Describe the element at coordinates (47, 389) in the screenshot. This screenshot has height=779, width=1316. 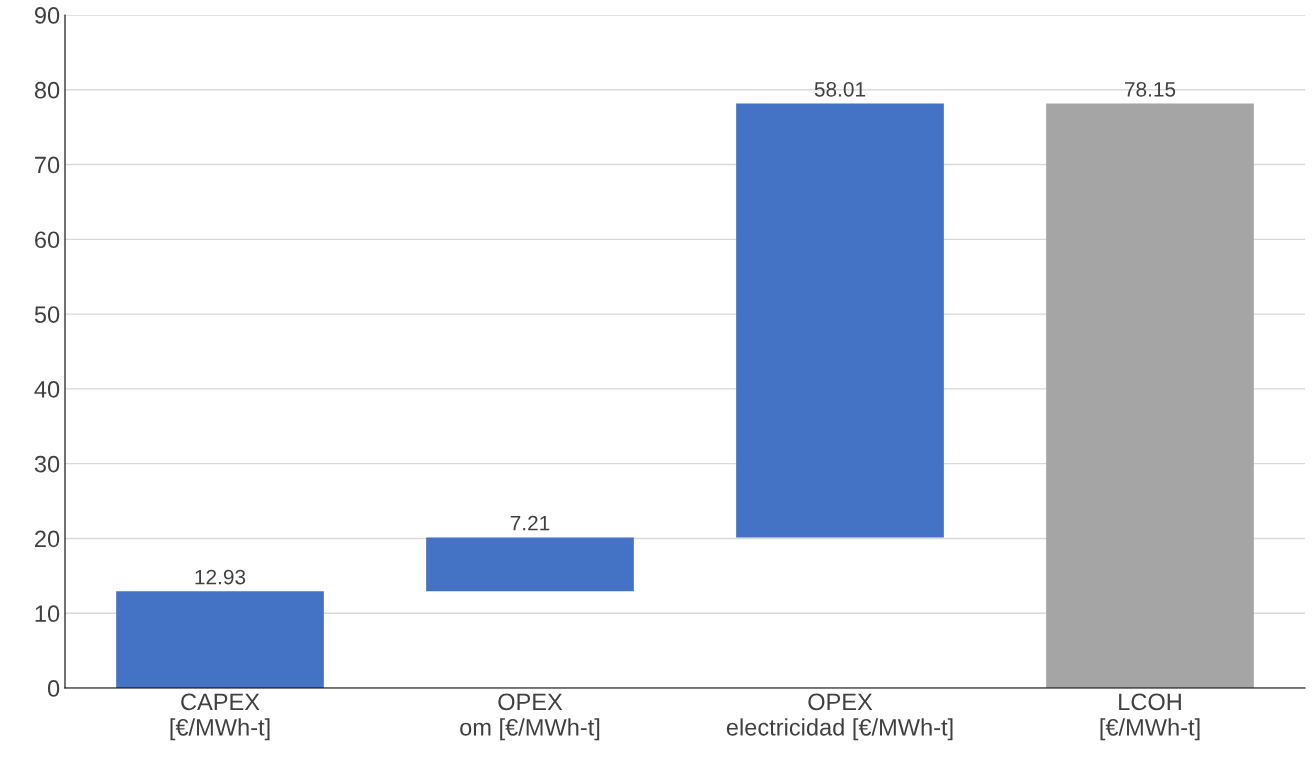
I see `y-tick-label: 40` at that location.